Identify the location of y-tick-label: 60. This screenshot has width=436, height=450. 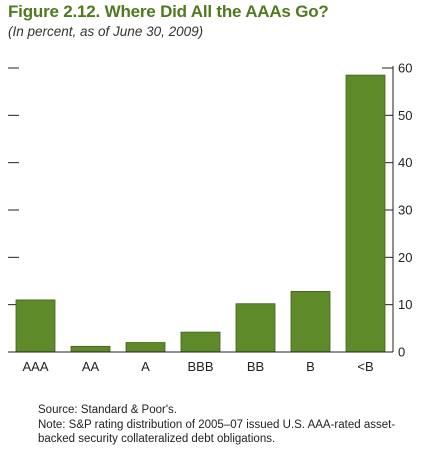
(405, 68).